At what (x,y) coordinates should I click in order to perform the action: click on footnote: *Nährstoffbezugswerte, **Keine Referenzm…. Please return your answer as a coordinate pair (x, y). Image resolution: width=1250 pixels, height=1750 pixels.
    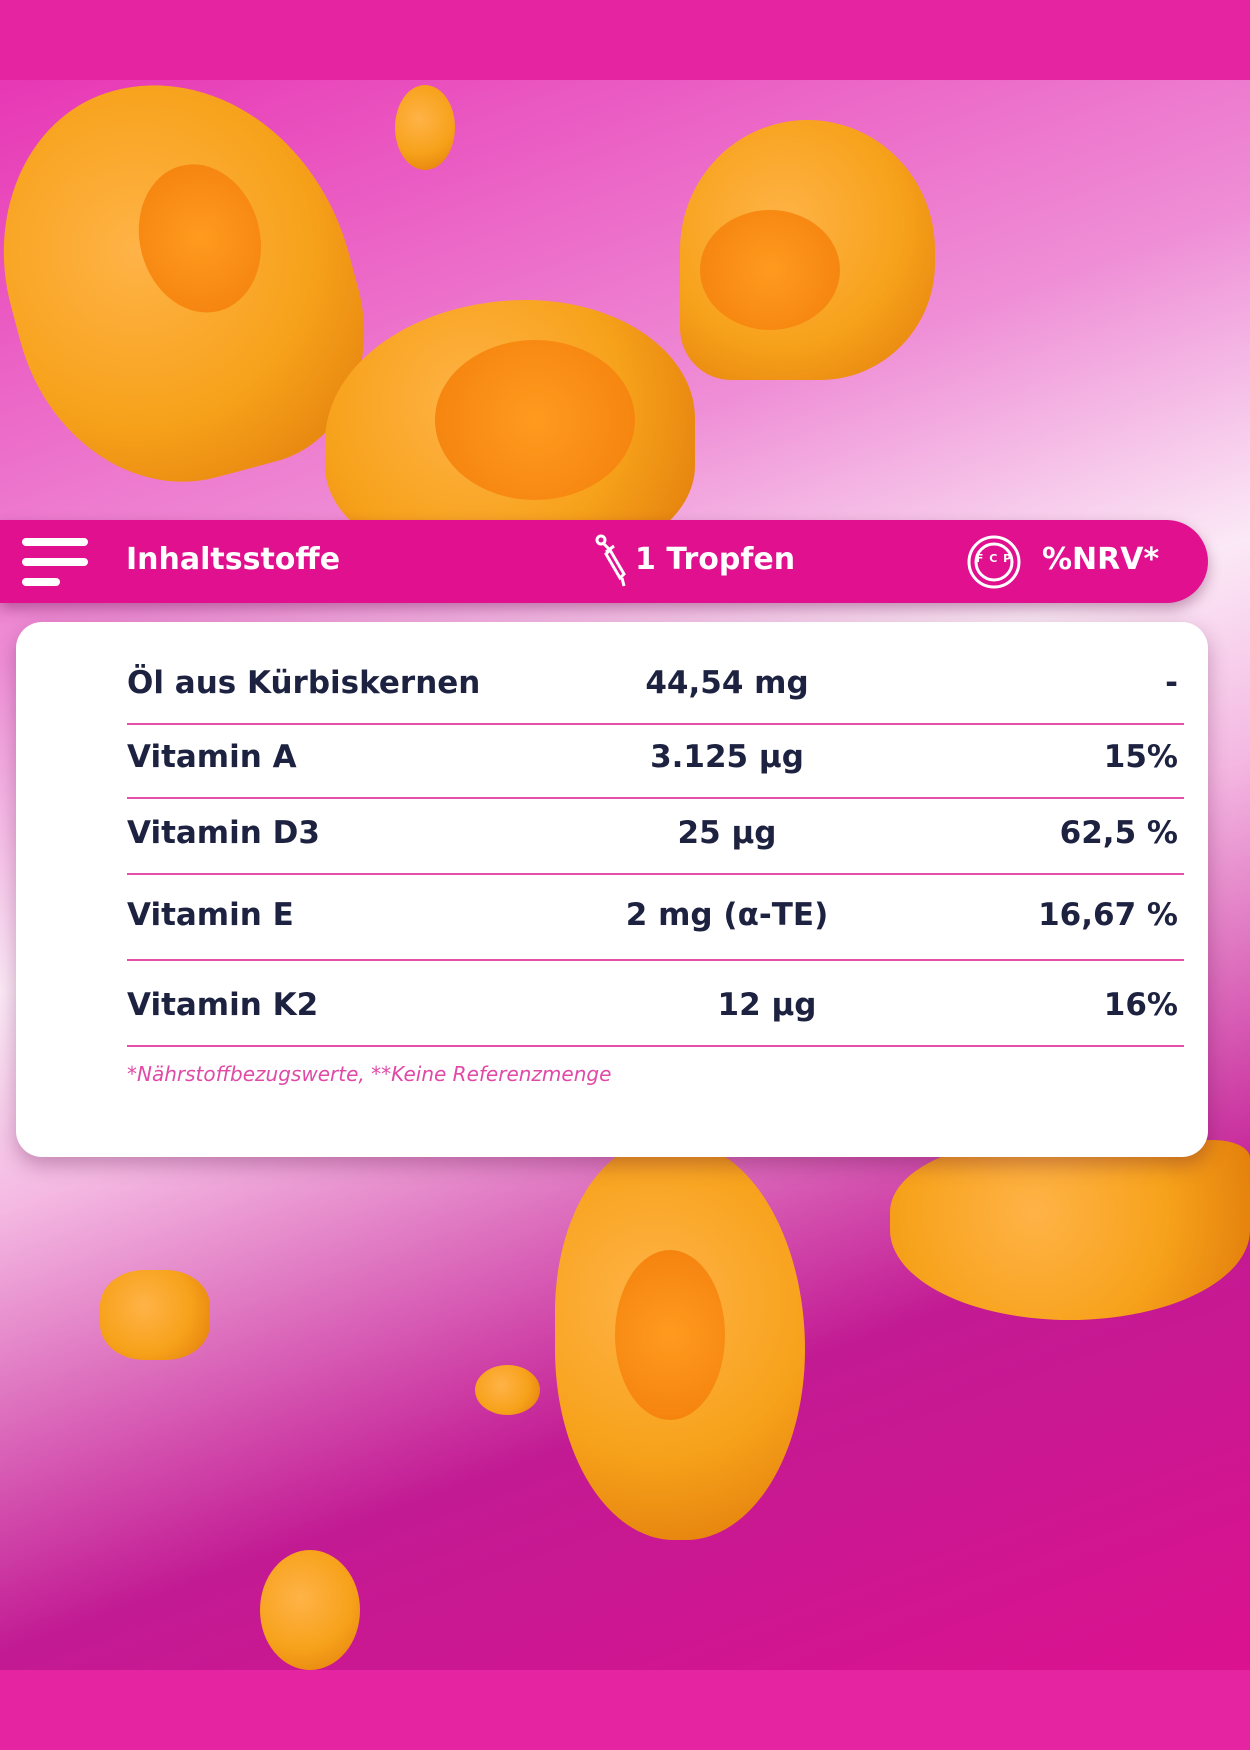
    Looking at the image, I should click on (369, 1074).